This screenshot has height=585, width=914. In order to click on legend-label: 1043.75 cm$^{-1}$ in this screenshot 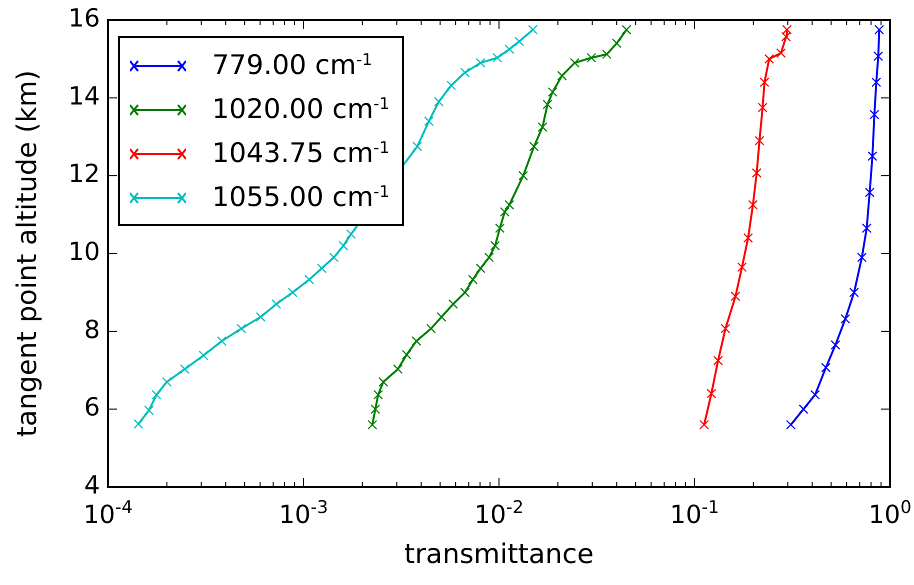, I will do `click(301, 154)`.